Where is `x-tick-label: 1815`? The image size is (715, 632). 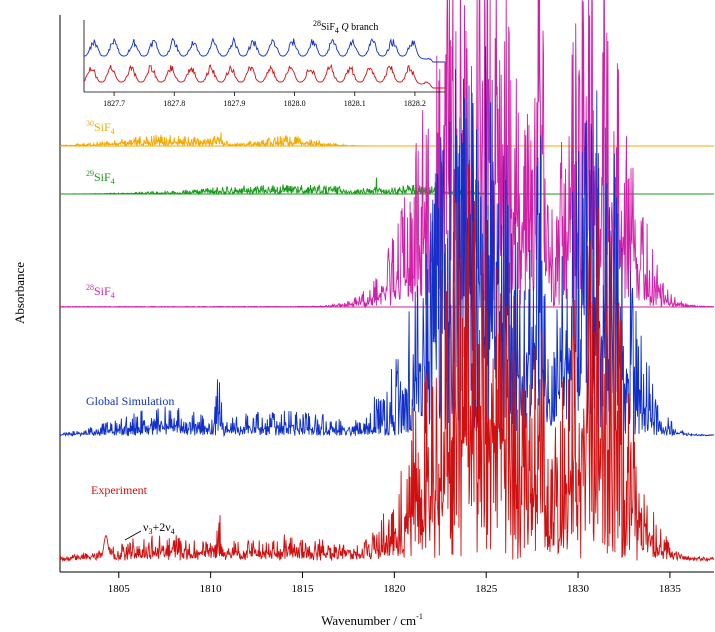 x-tick-label: 1815 is located at coordinates (302, 589).